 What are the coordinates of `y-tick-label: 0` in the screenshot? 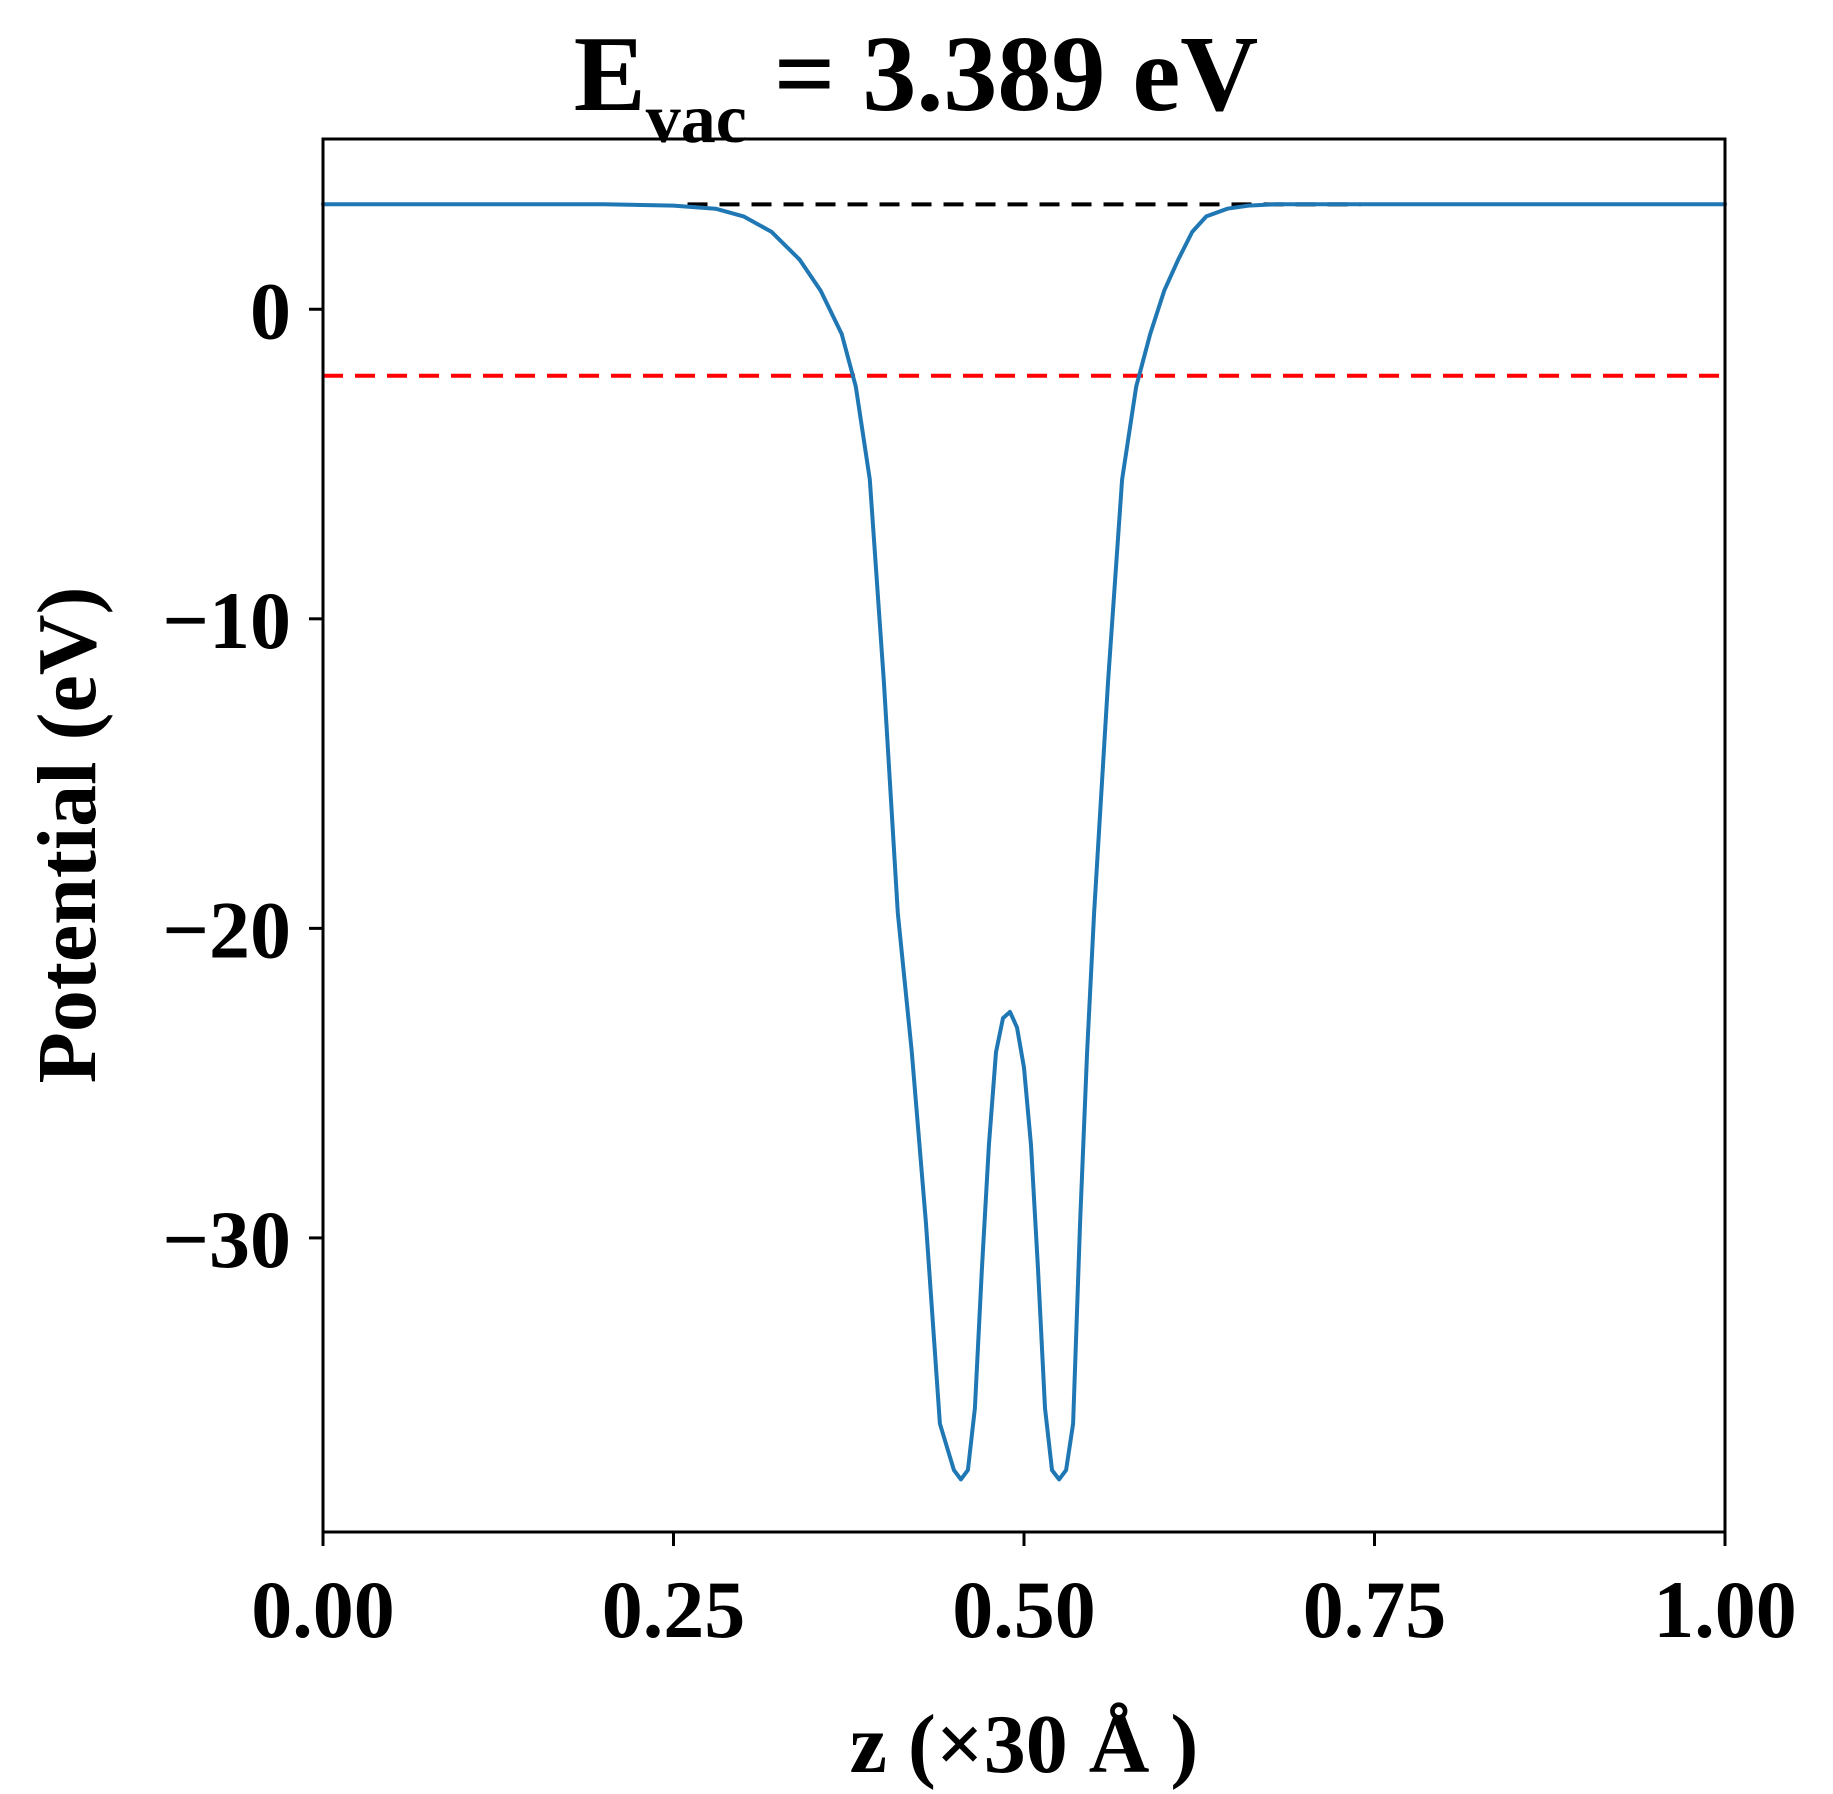 It's located at (270, 310).